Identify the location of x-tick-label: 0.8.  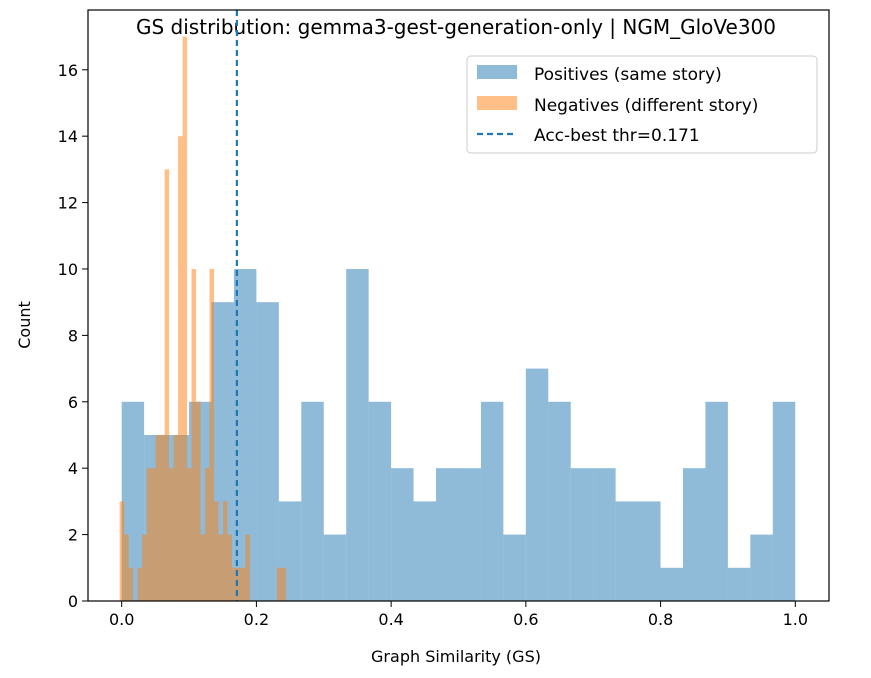
(660, 619).